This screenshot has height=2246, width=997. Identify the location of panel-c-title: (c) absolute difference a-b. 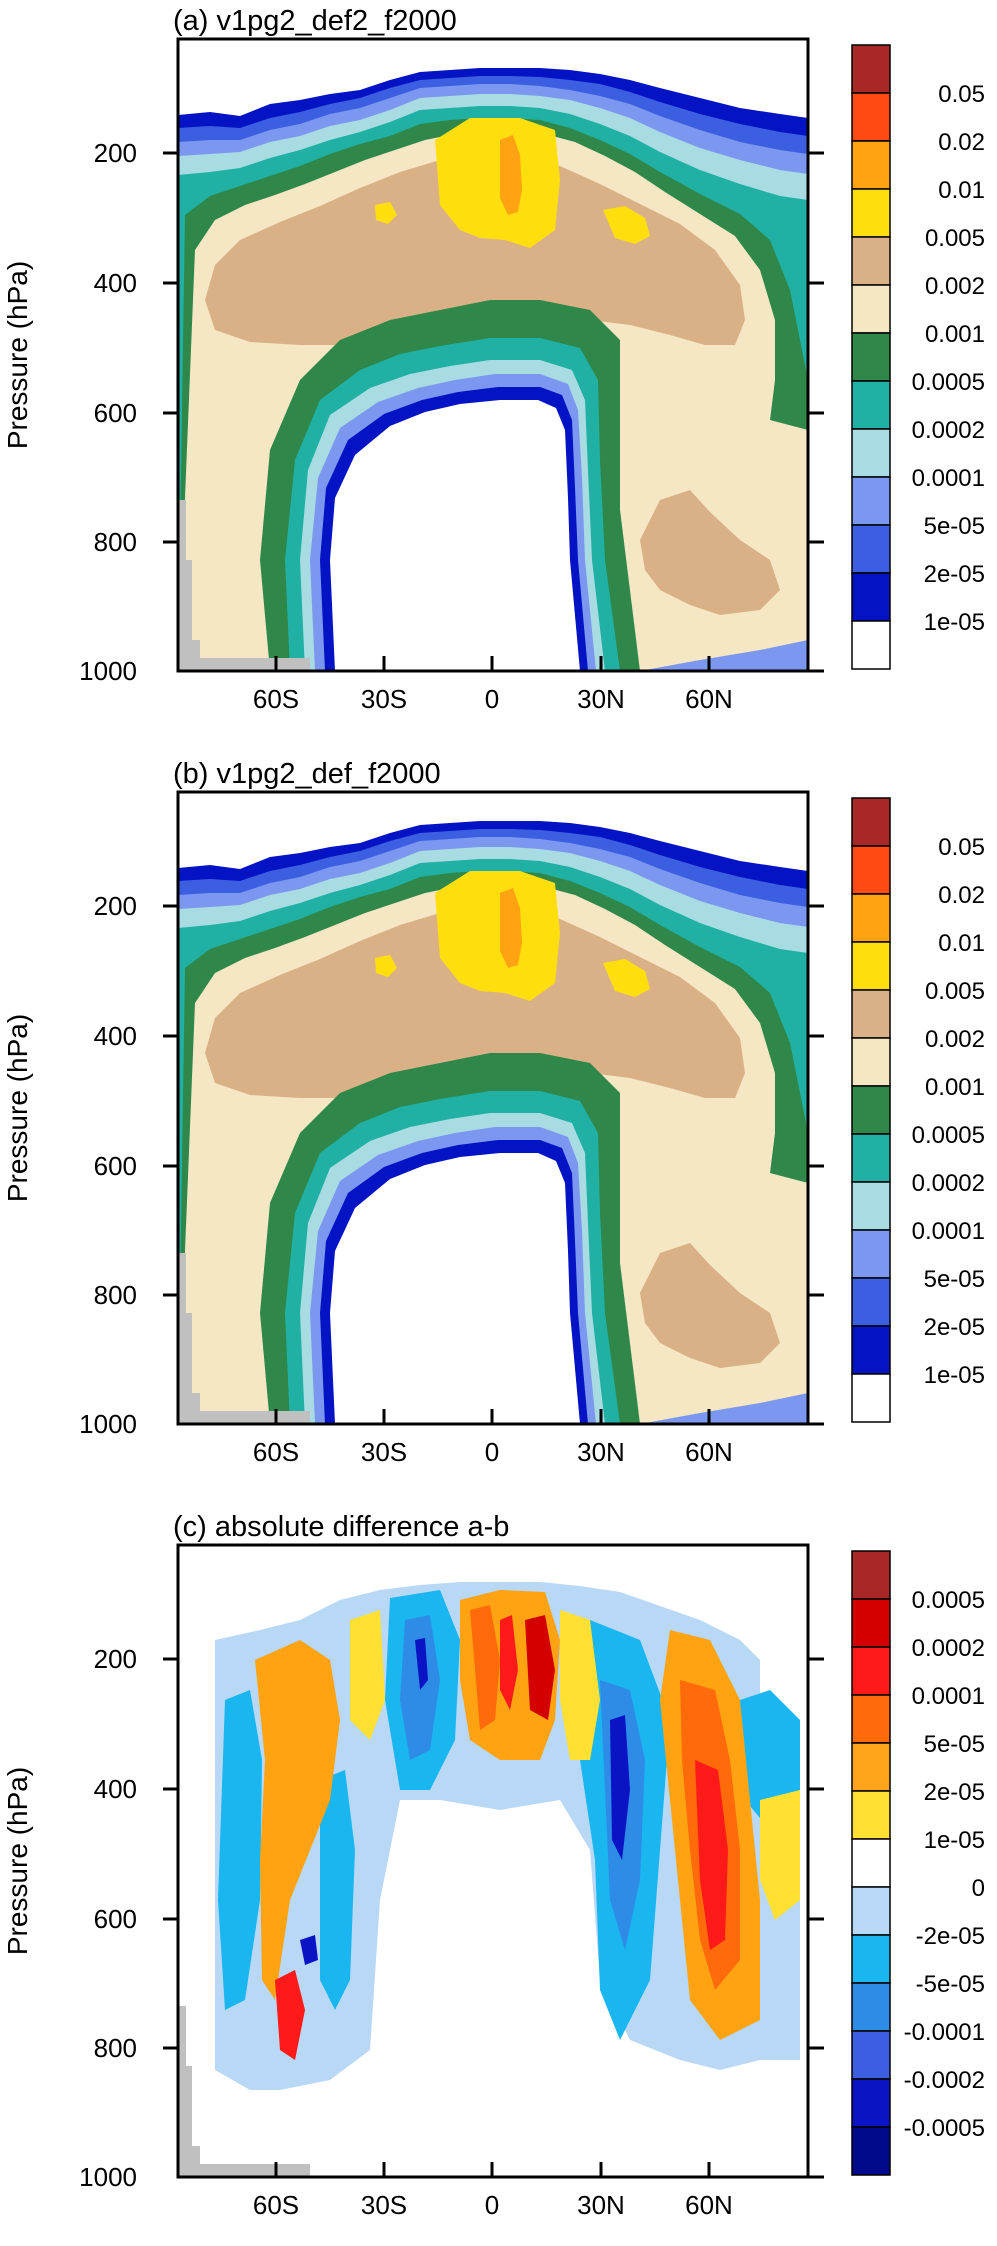
(341, 1527).